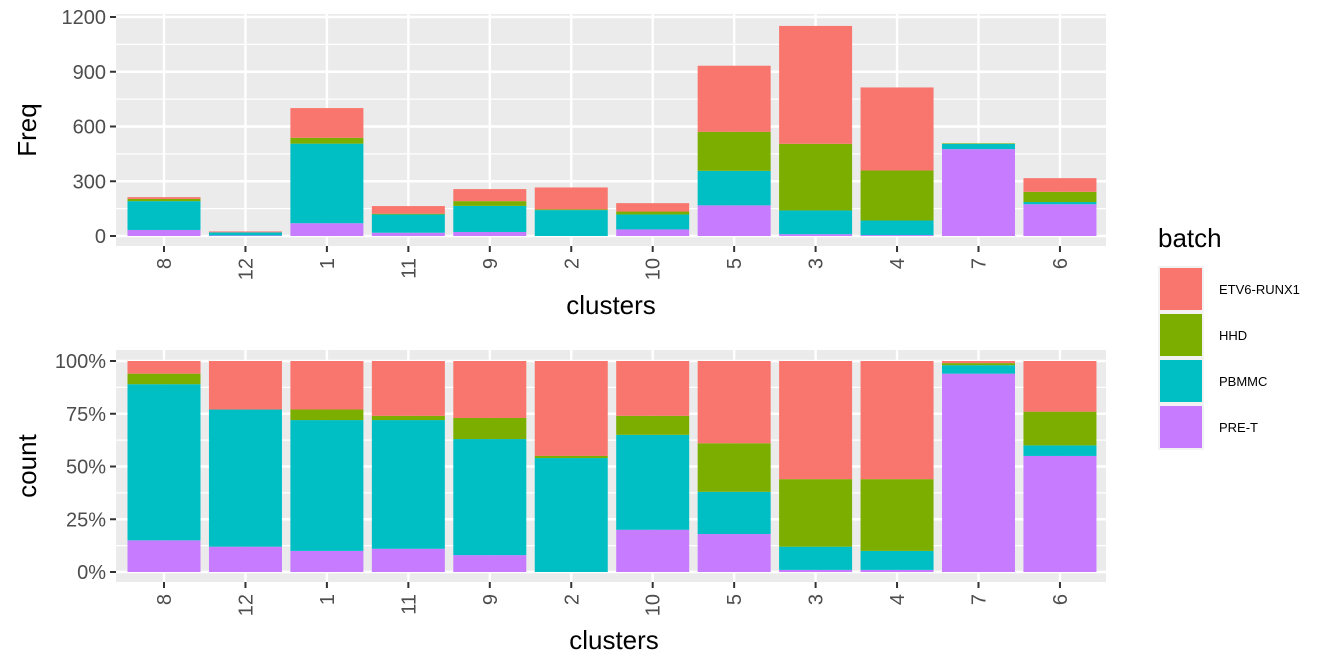 The height and width of the screenshot is (672, 1344). I want to click on x-tick-label: 6, so click(1061, 599).